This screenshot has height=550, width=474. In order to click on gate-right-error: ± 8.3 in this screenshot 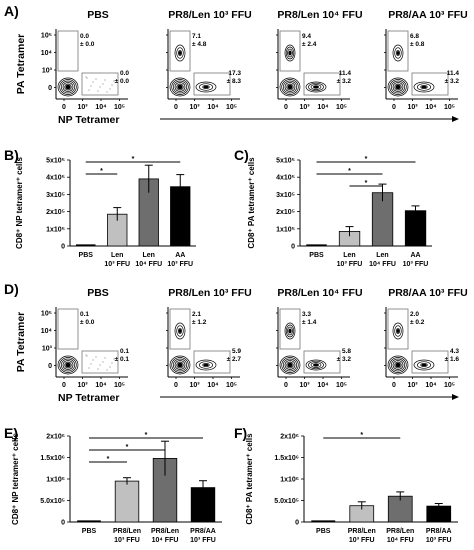, I will do `click(234, 81)`.